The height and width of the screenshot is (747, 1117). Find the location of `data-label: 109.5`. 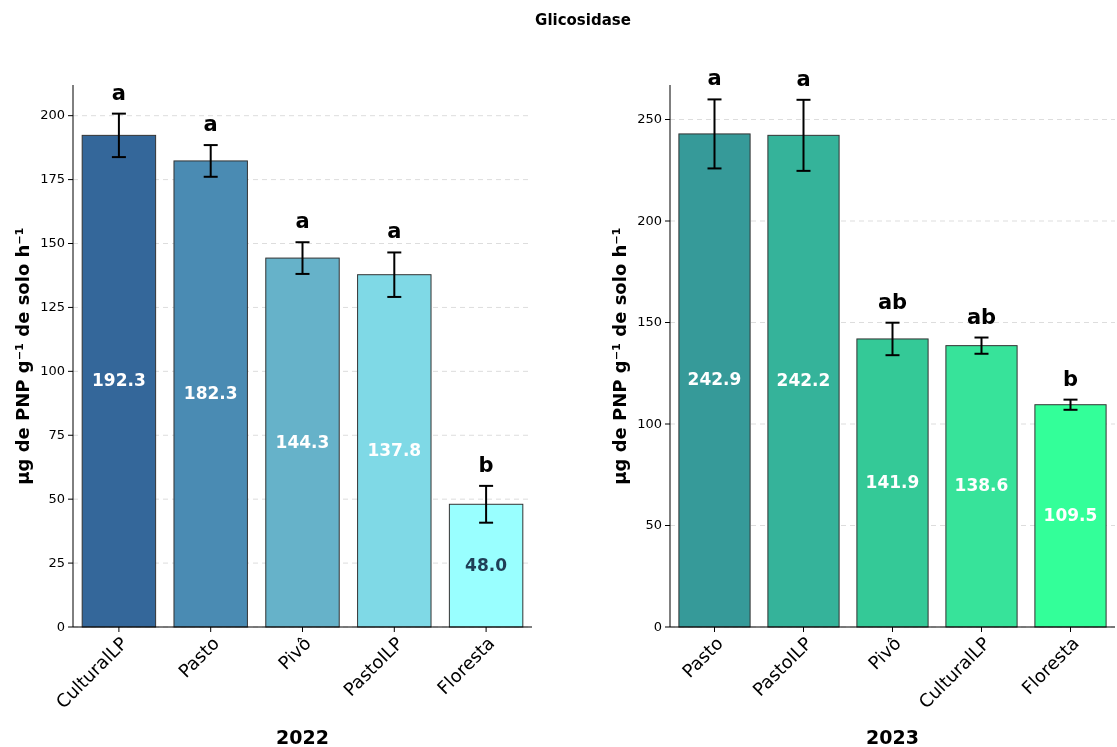

data-label: 109.5 is located at coordinates (1070, 514).